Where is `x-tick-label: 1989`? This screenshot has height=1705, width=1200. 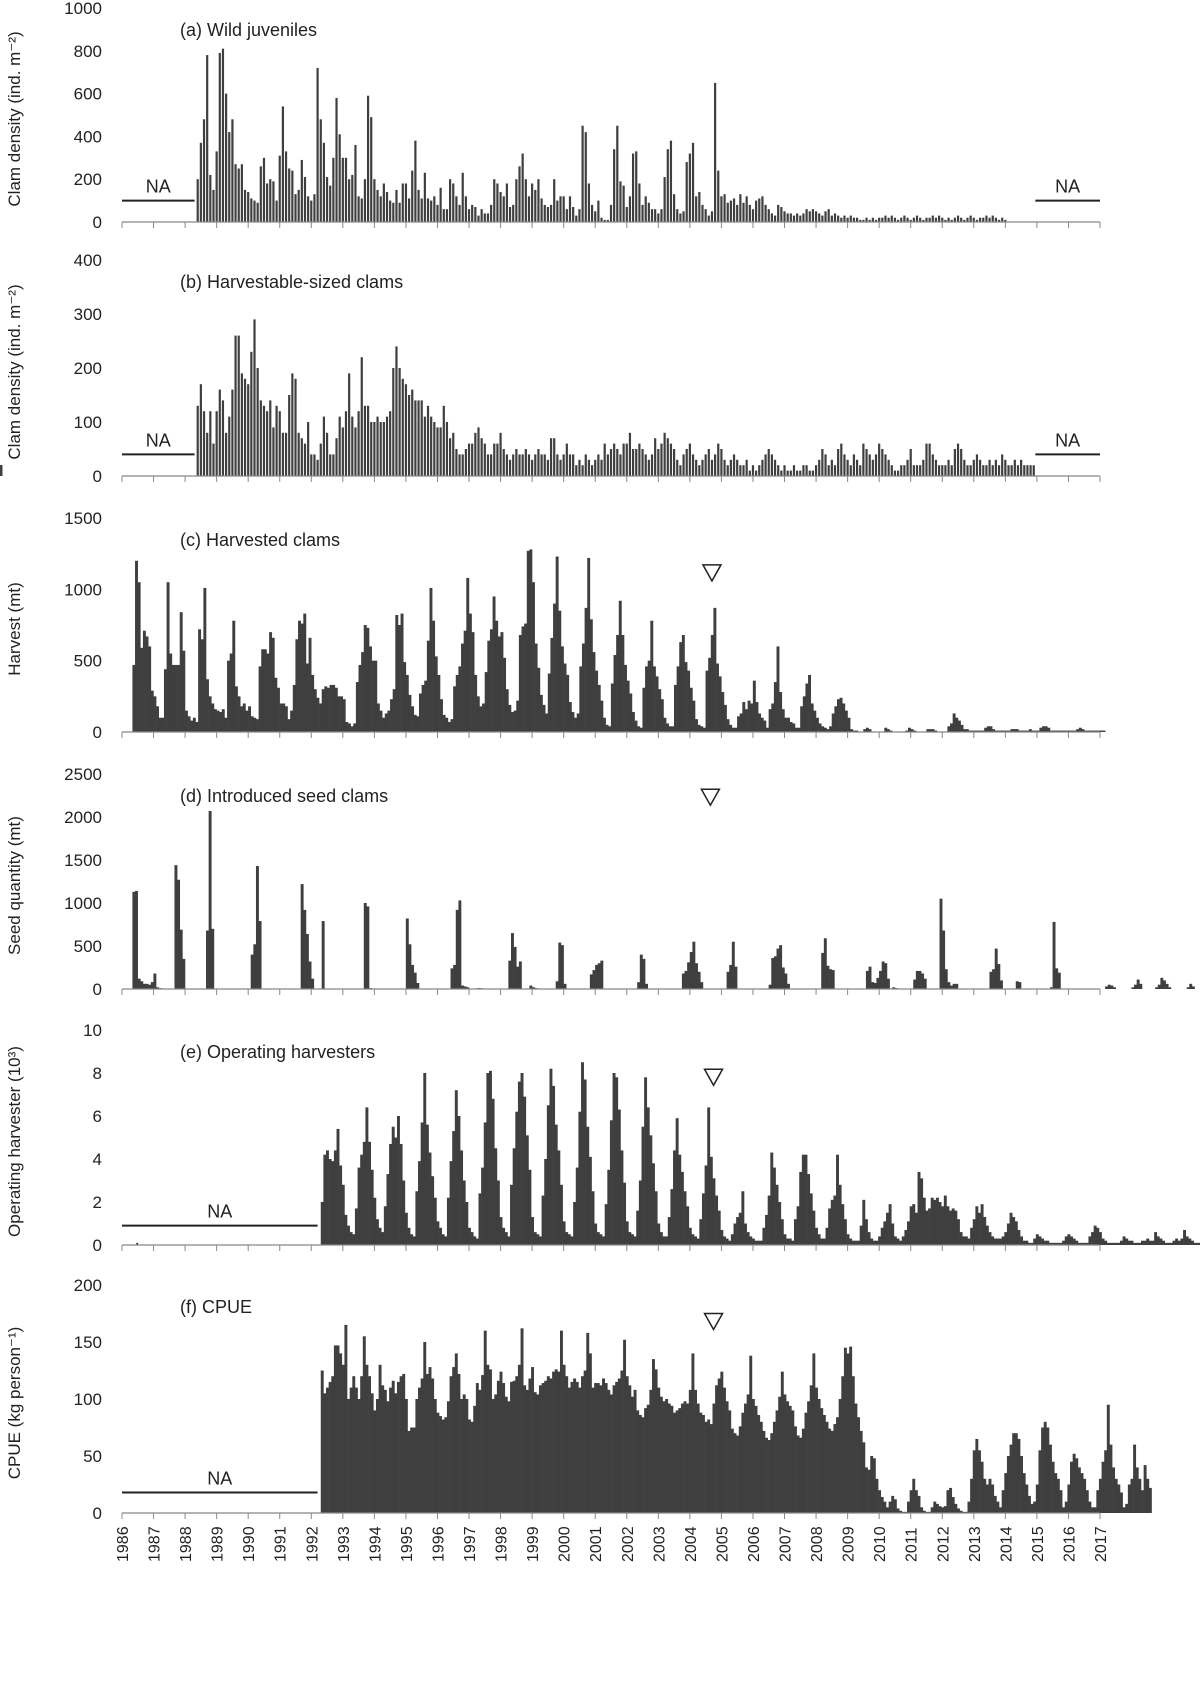
x-tick-label: 1989 is located at coordinates (218, 1544).